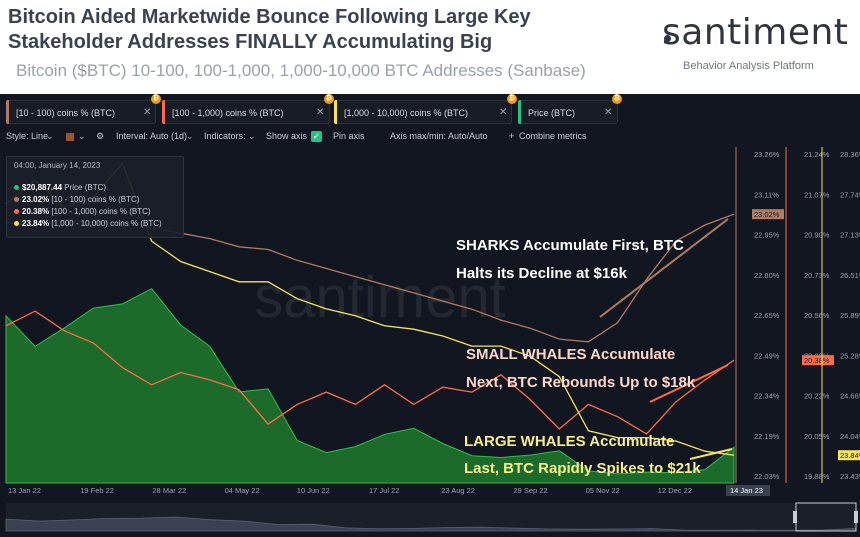  I want to click on tab-1000-10000-label: [1,000 - 10,000) coins % (BTC), so click(406, 113).